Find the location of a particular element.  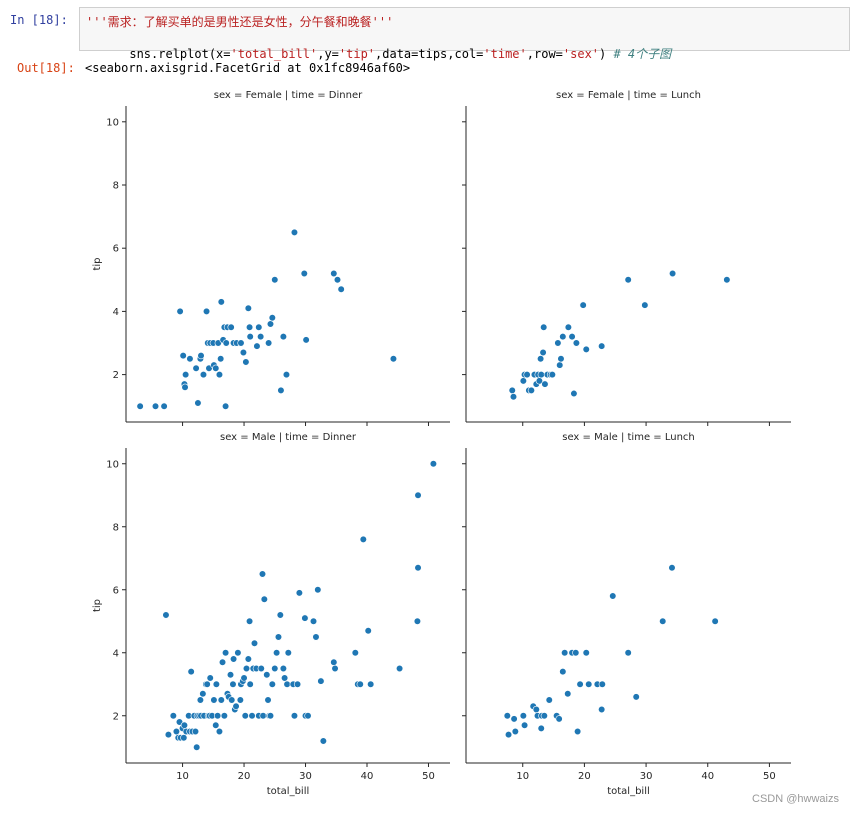

y-axis-label: tip is located at coordinates (97, 605).